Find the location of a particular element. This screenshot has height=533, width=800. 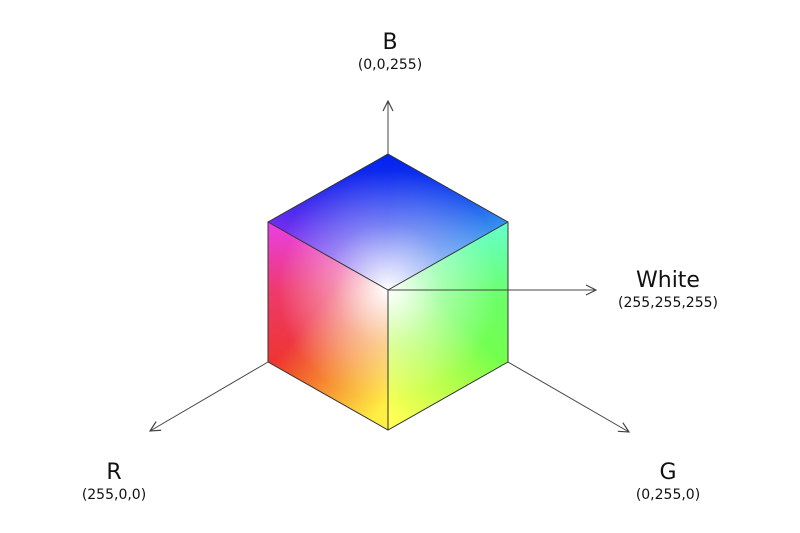

r-axis-value: (255,0,0) is located at coordinates (114, 495).